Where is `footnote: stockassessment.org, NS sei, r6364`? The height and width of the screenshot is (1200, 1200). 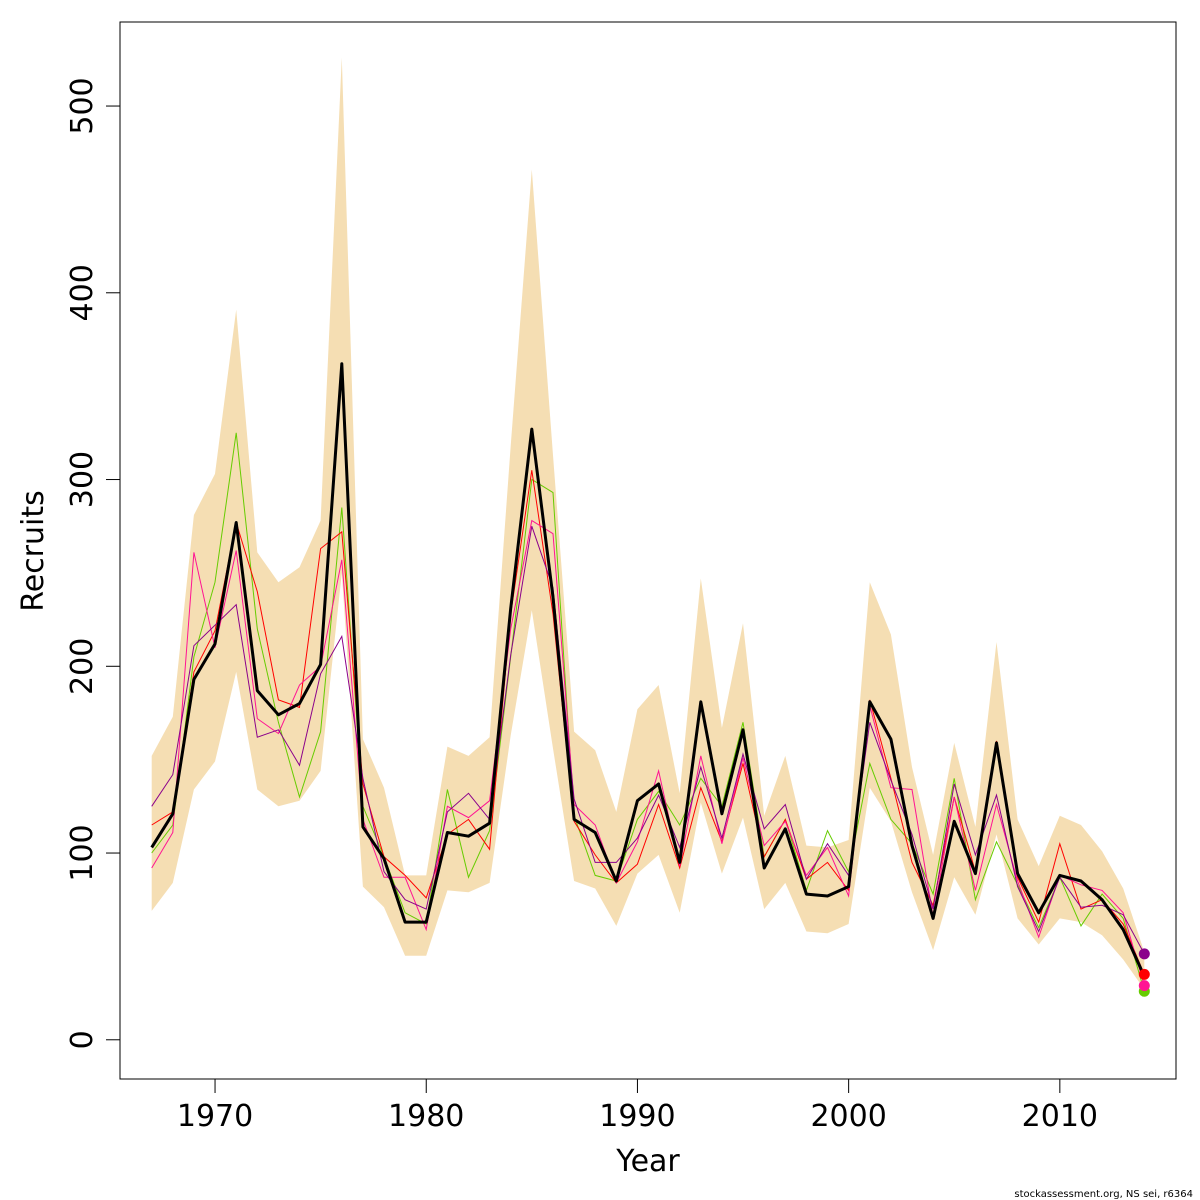 footnote: stockassessment.org, NS sei, r6364 is located at coordinates (1103, 1194).